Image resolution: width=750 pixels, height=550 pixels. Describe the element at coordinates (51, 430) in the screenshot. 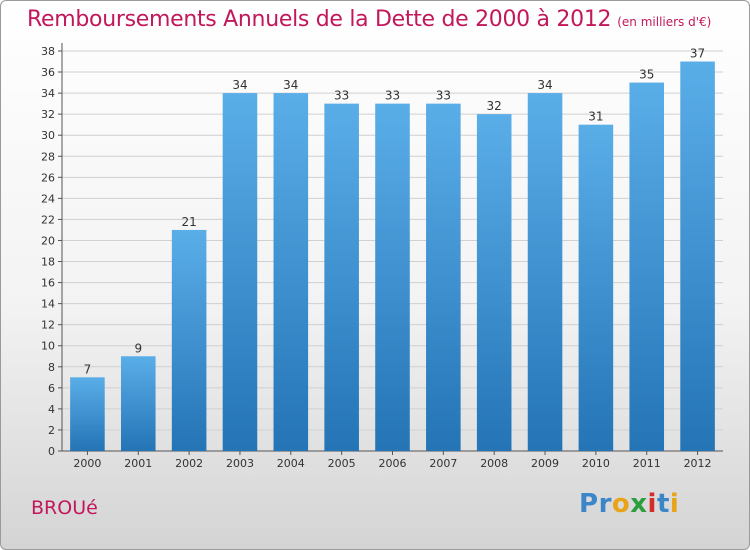

I see `y-tick-label: 2` at that location.